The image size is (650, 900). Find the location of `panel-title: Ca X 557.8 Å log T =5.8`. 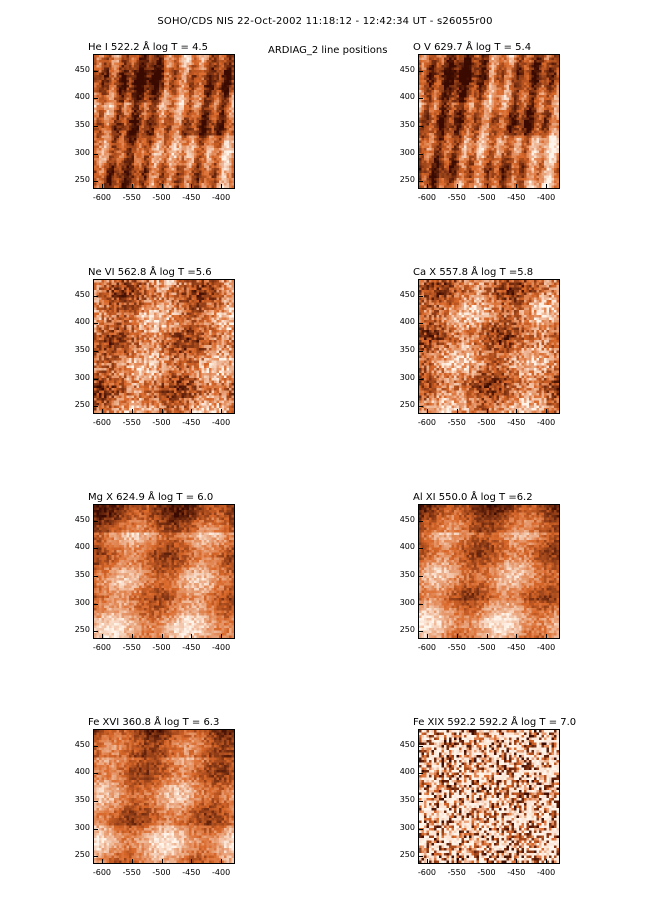

panel-title: Ca X 557.8 Å log T =5.8 is located at coordinates (473, 272).